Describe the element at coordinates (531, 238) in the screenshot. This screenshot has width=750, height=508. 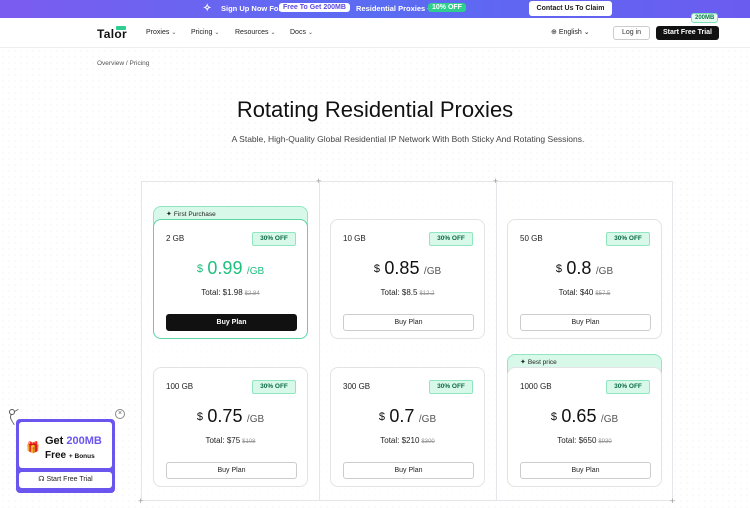
I see `plan-size: 50 GB` at that location.